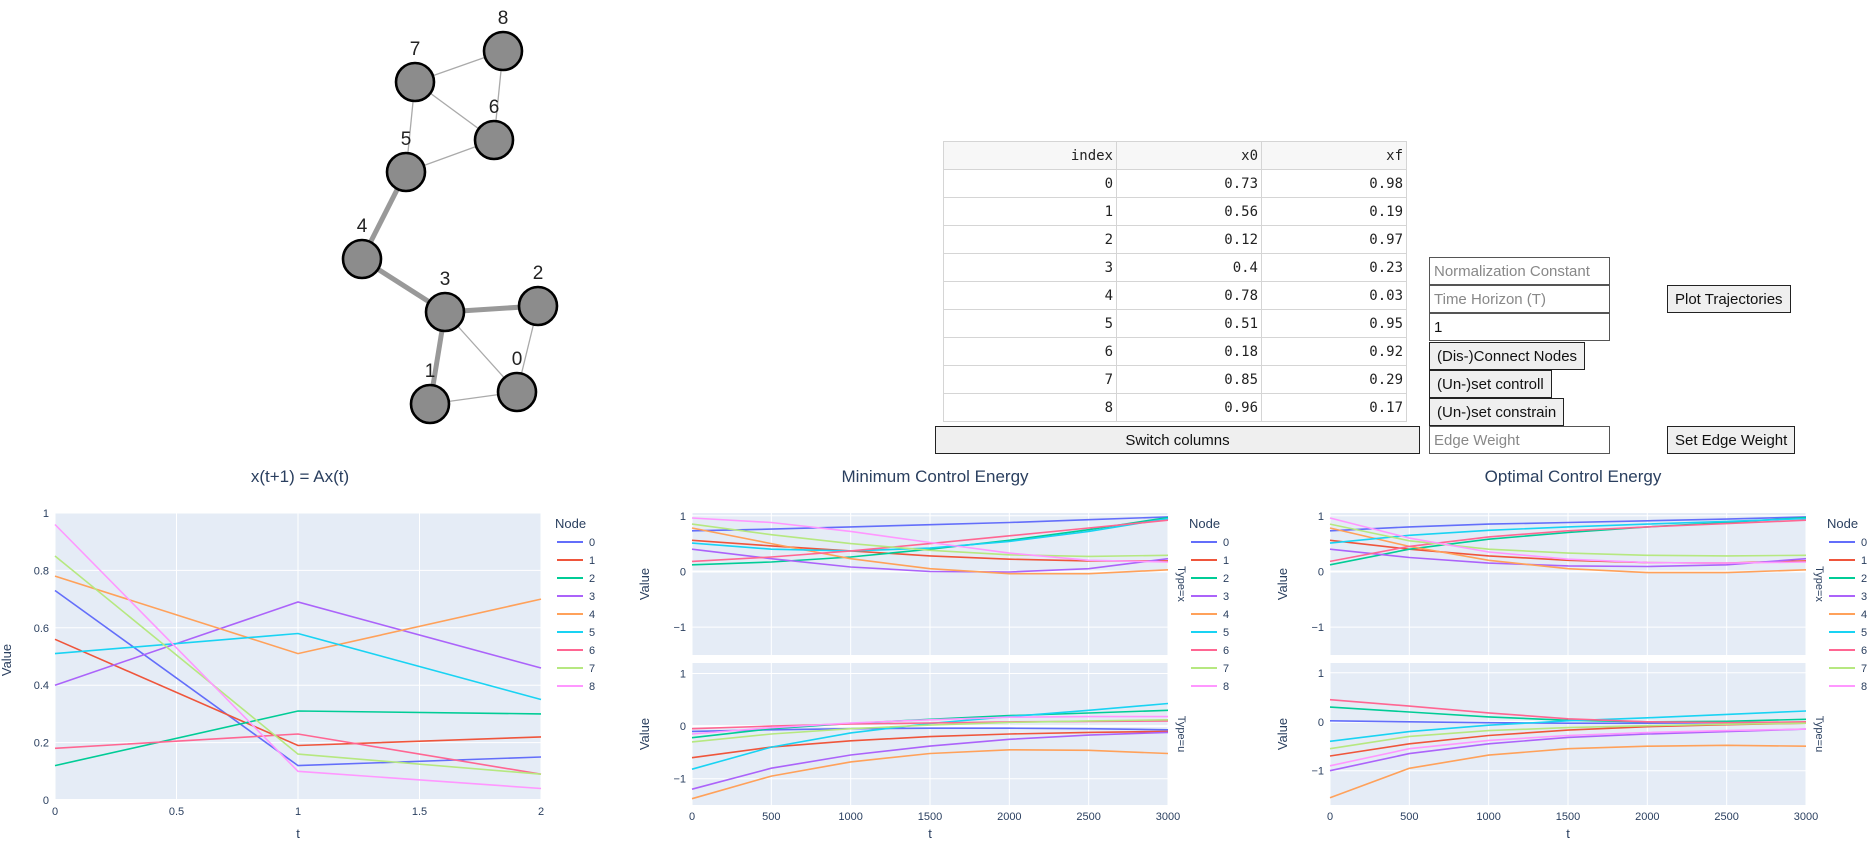 The width and height of the screenshot is (1875, 849). Describe the element at coordinates (1189, 155) in the screenshot. I see `column-header-x0: x0` at that location.